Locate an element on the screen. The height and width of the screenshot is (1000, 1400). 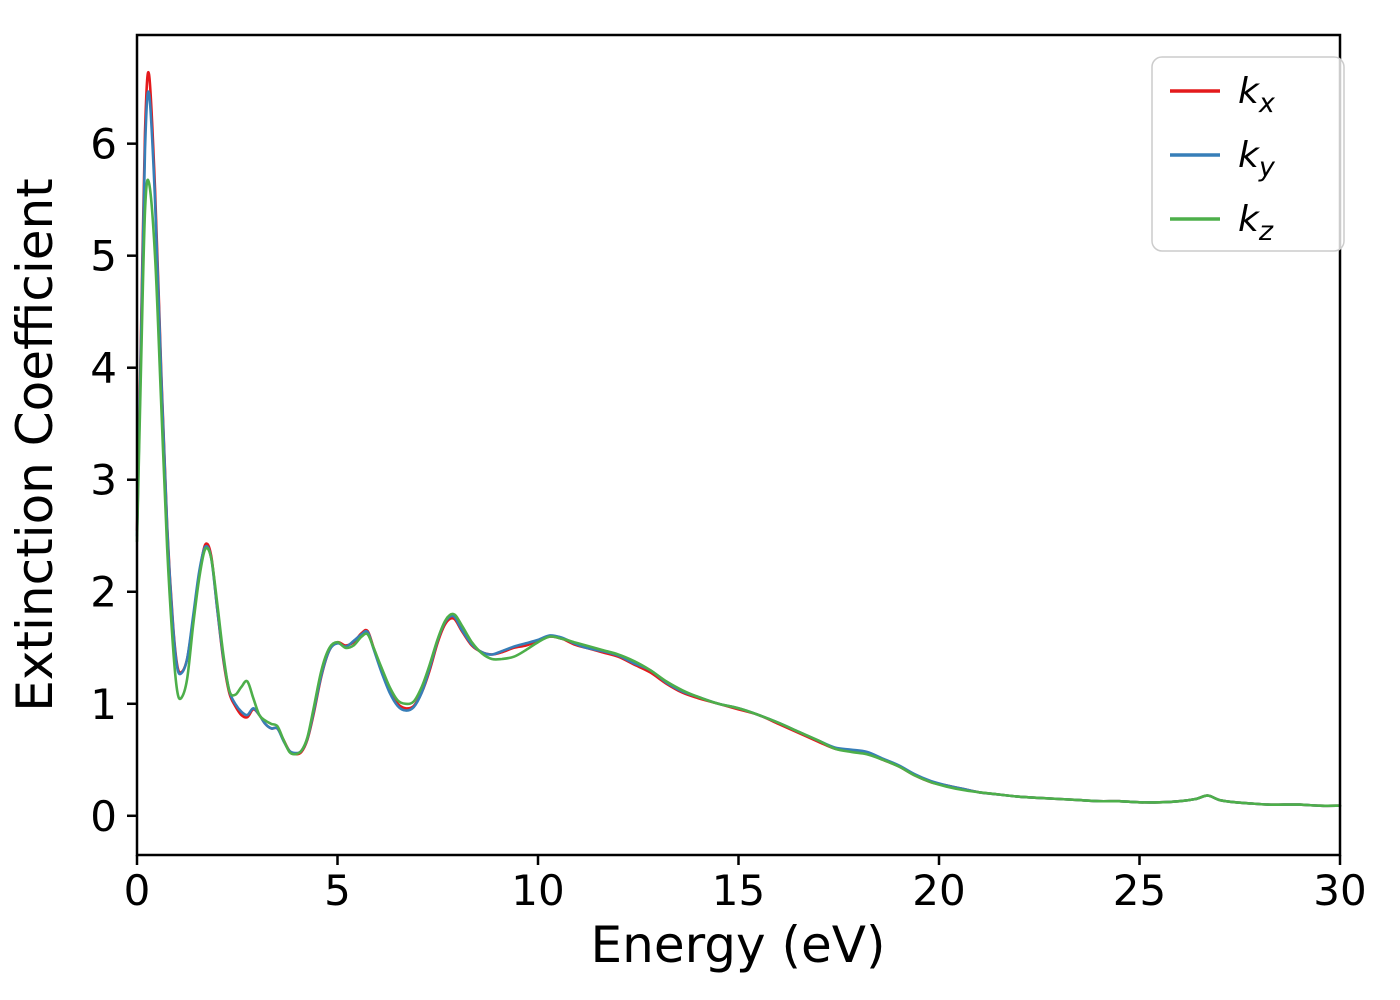
x-tick-label: 20 is located at coordinates (938, 890).